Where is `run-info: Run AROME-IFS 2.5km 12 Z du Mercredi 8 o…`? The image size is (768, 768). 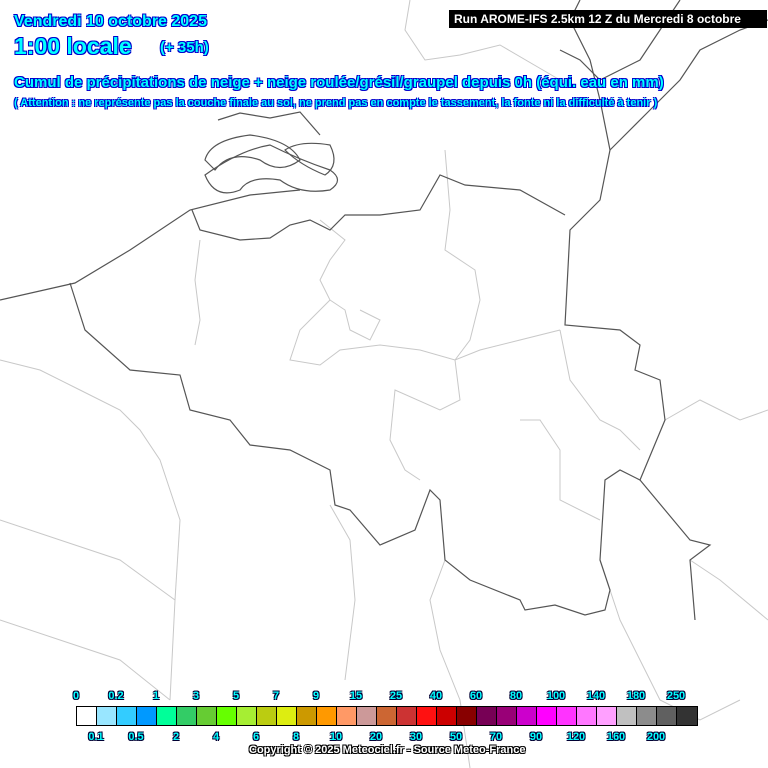 run-info: Run AROME-IFS 2.5km 12 Z du Mercredi 8 o… is located at coordinates (608, 27).